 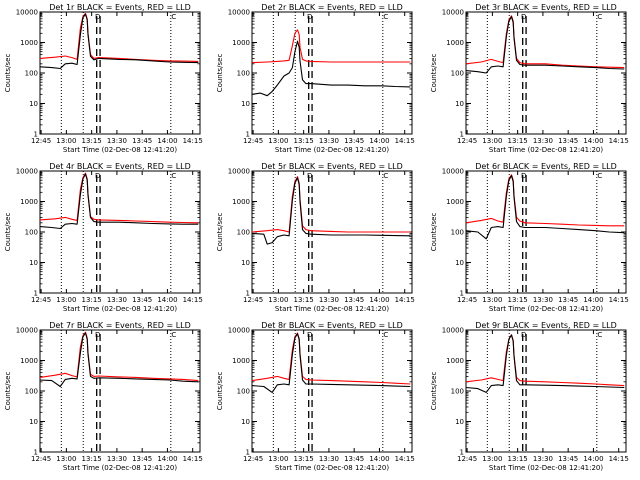 I want to click on panel-title: Det 2r BLACK = Events, RED = LLD, so click(x=332, y=7).